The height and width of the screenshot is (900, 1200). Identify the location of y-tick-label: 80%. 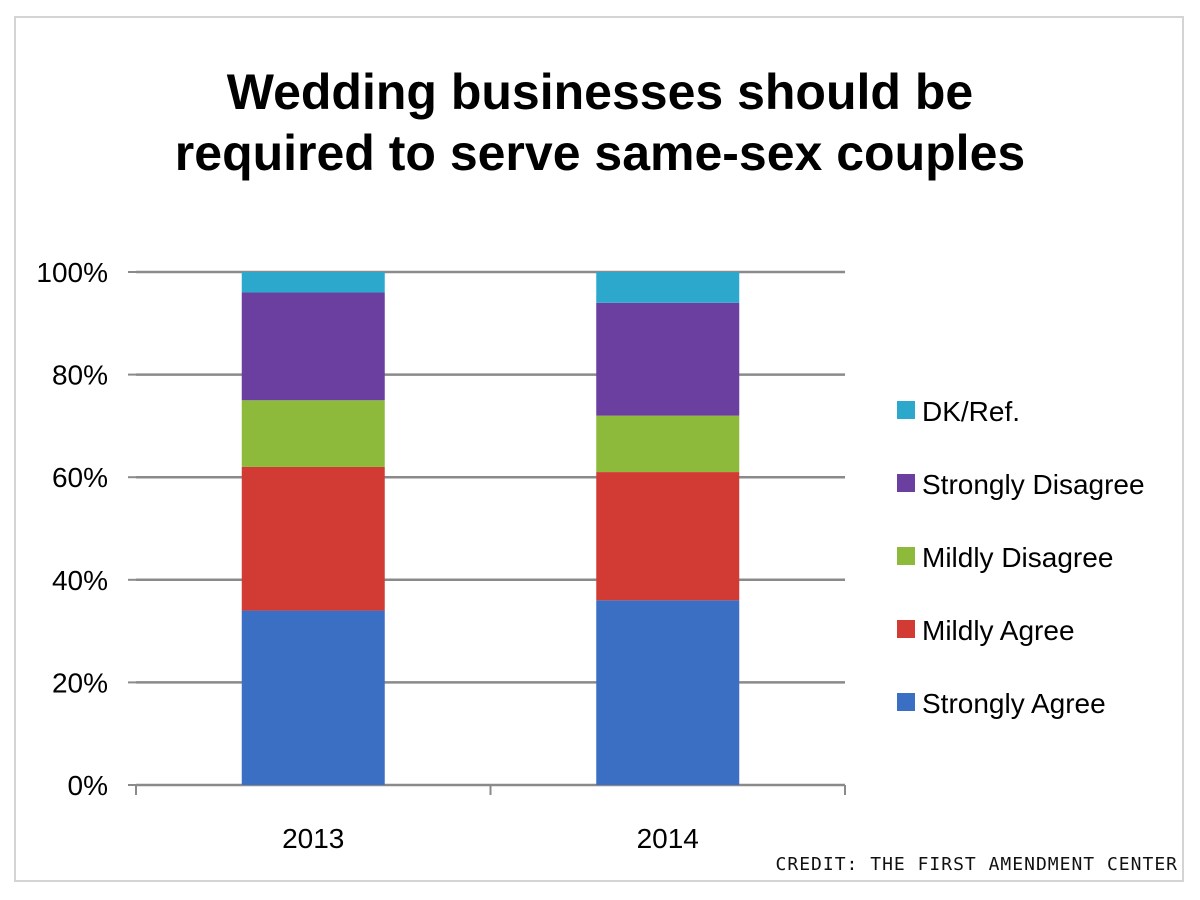
(80, 375).